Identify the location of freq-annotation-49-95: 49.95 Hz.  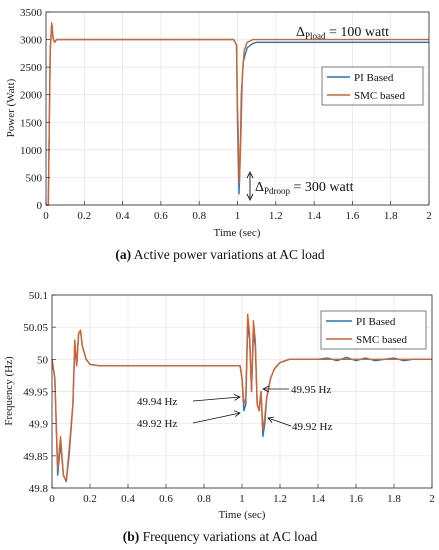
(311, 390).